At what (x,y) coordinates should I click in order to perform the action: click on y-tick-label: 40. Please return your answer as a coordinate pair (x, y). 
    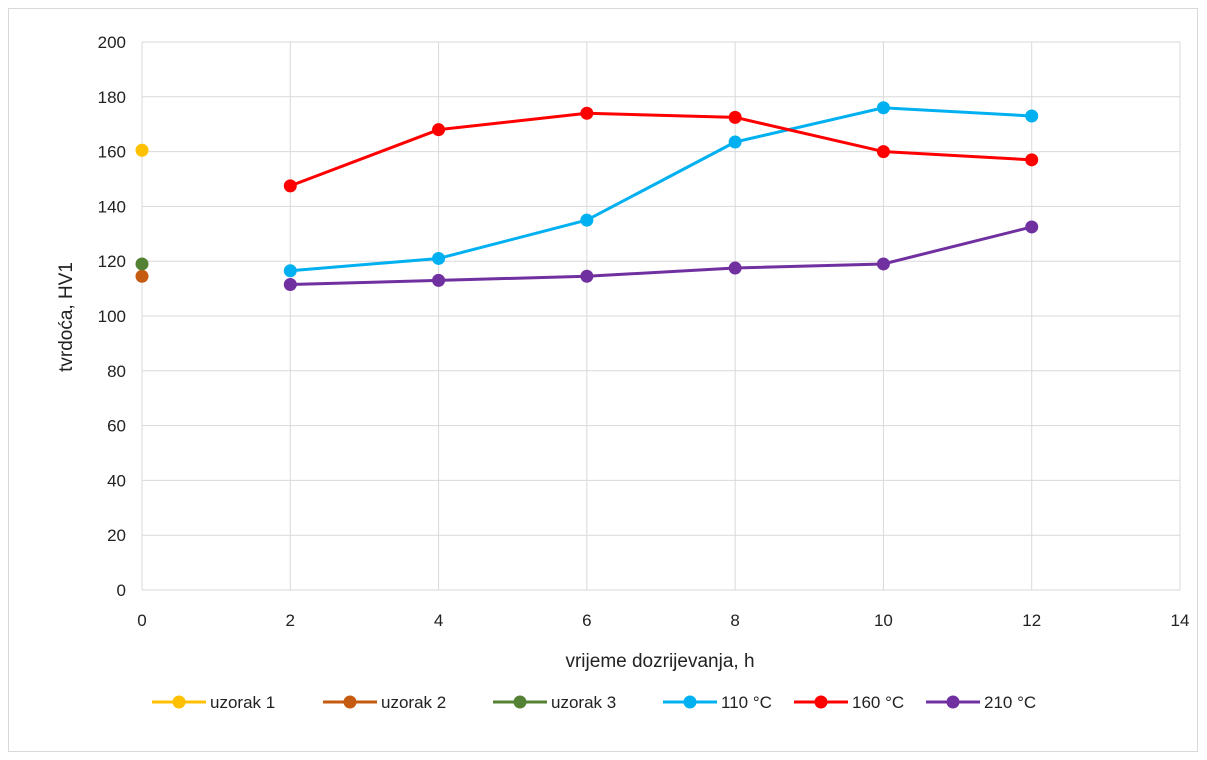
    Looking at the image, I should click on (116, 480).